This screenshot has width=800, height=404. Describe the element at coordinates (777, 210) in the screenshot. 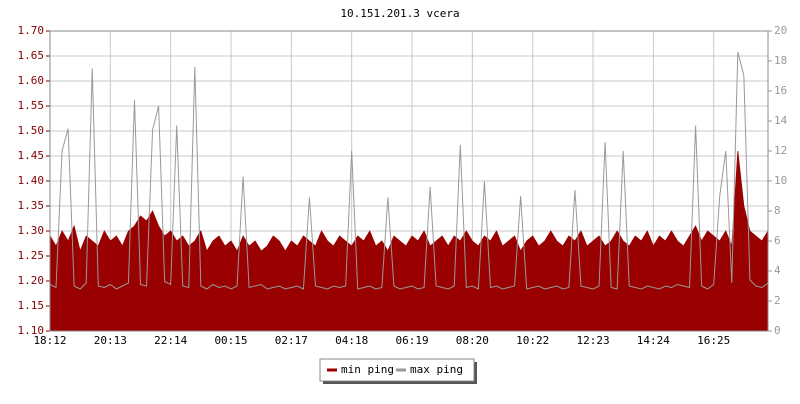

I see `y2-tick-label: 8` at that location.